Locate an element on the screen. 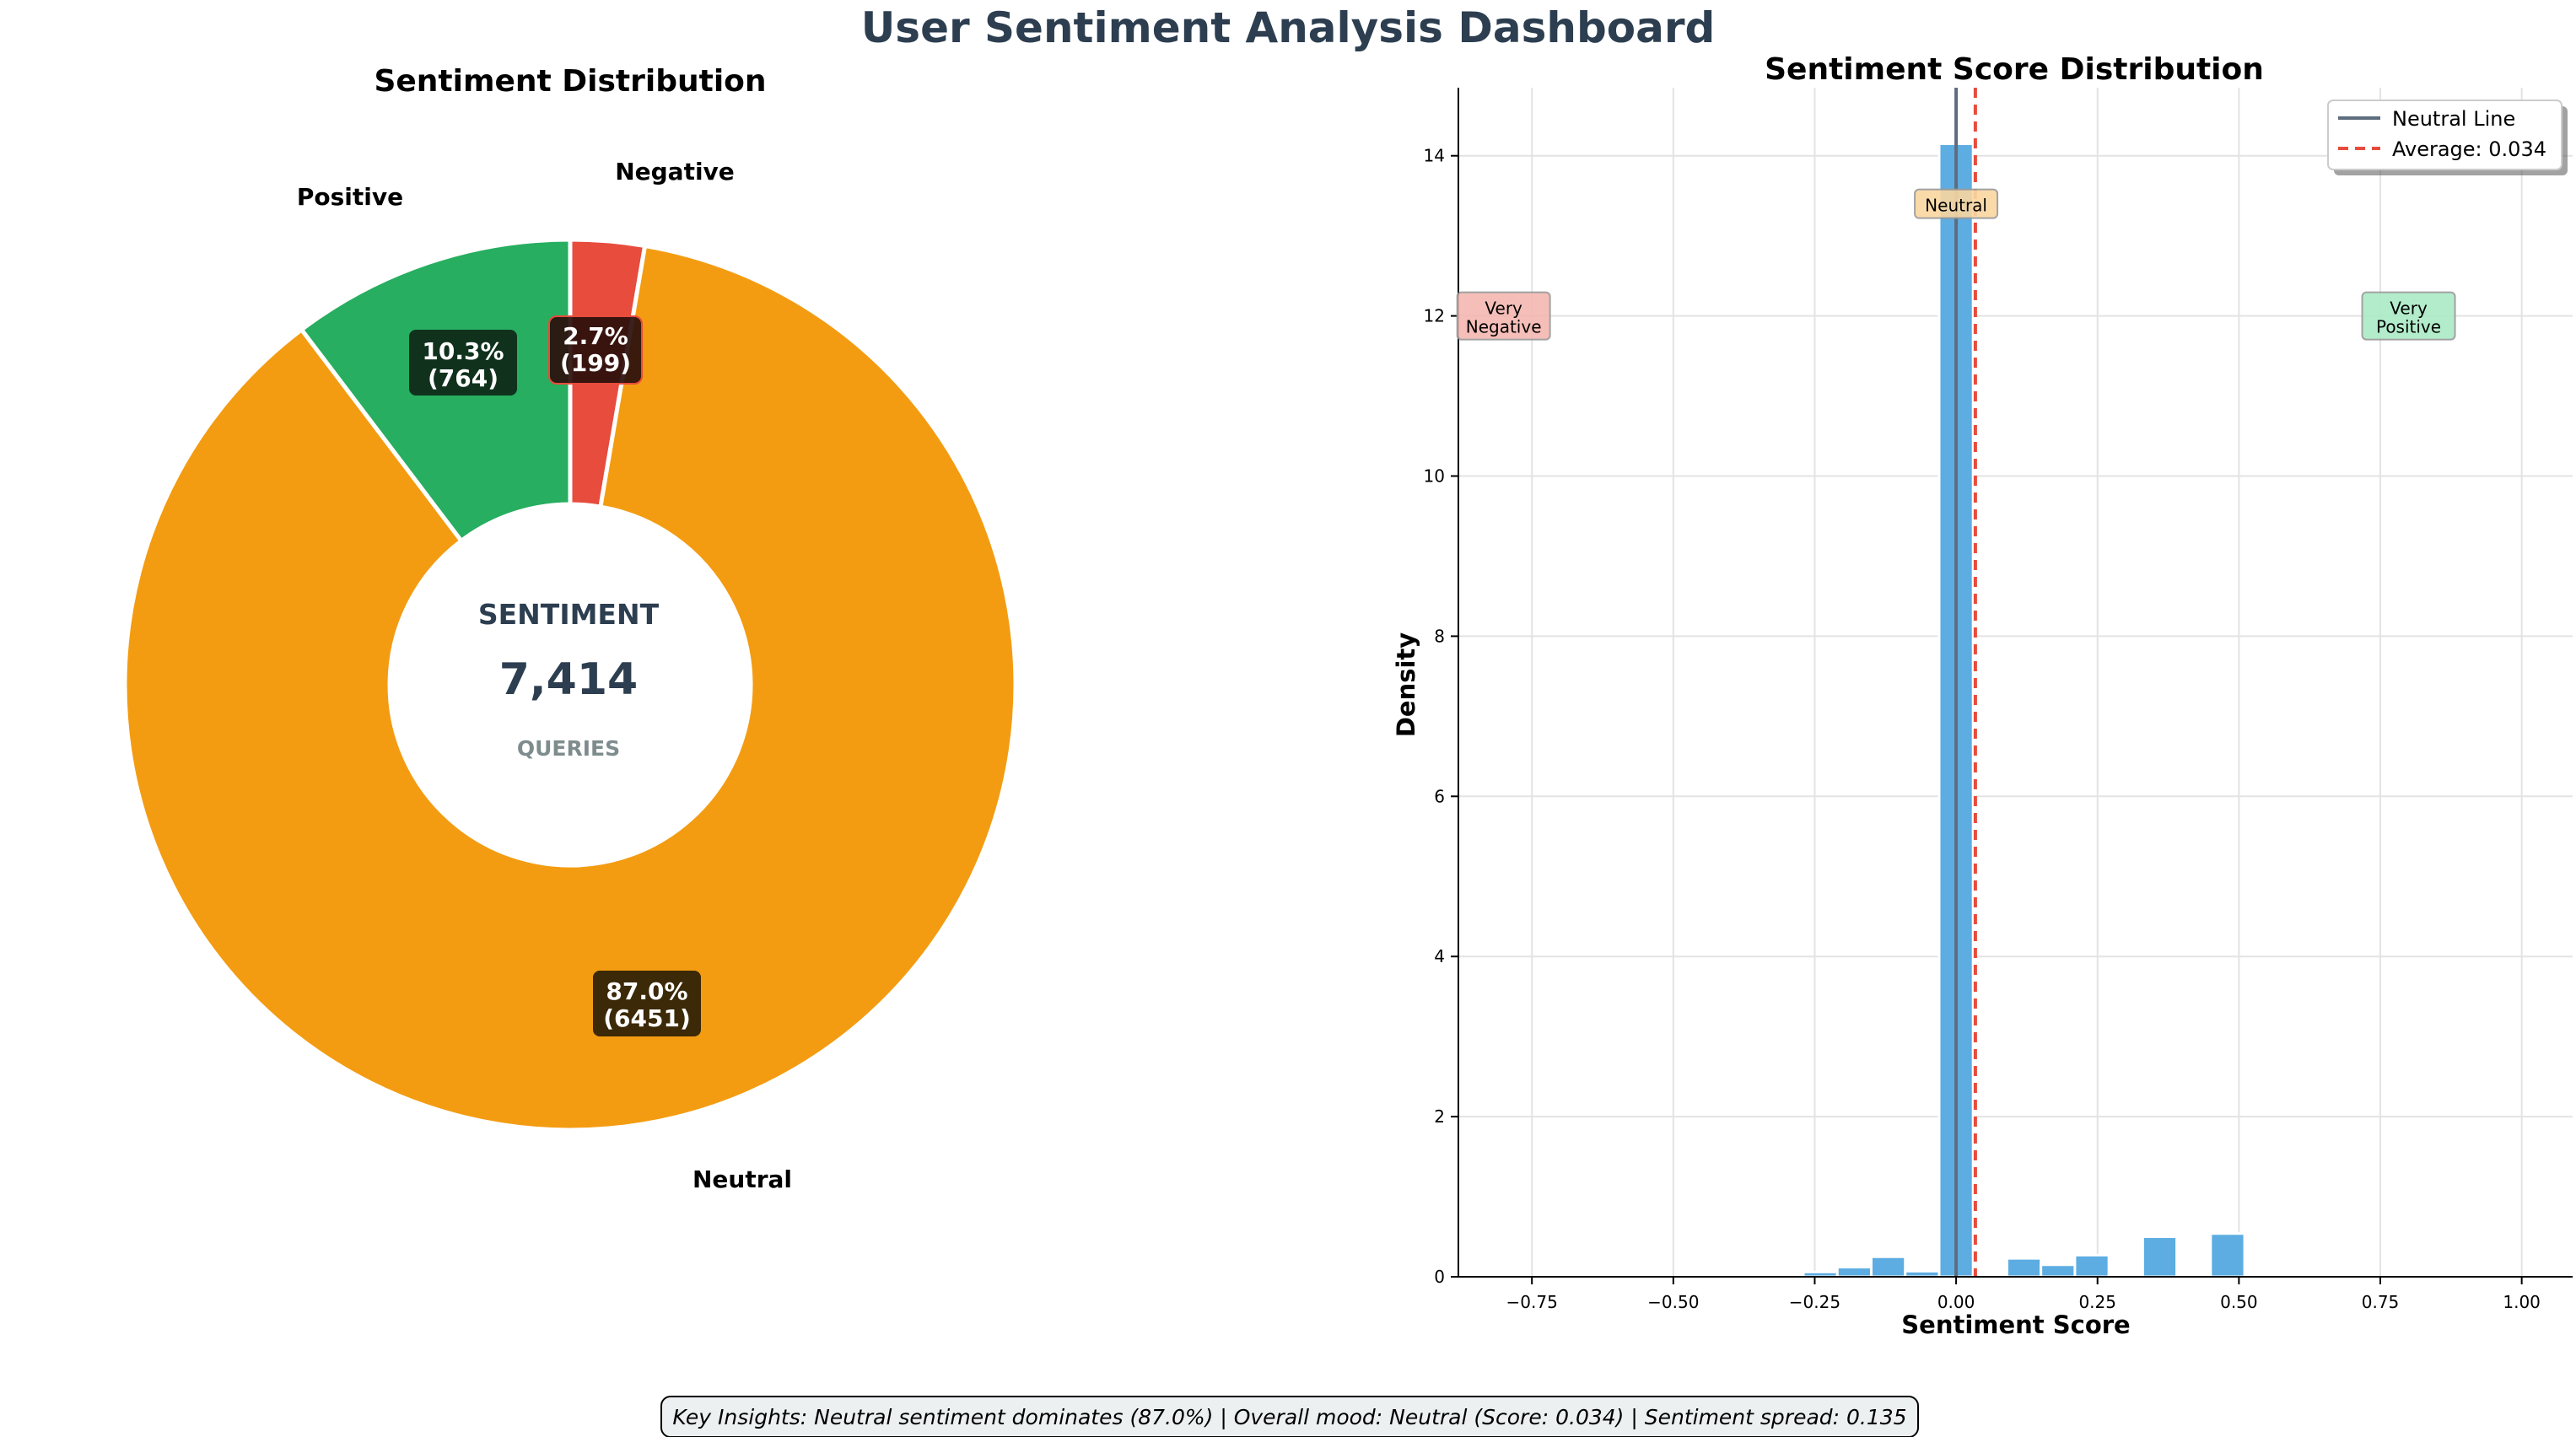 Image resolution: width=2576 pixels, height=1437 pixels. donut-label-neutral: Neutral is located at coordinates (742, 1179).